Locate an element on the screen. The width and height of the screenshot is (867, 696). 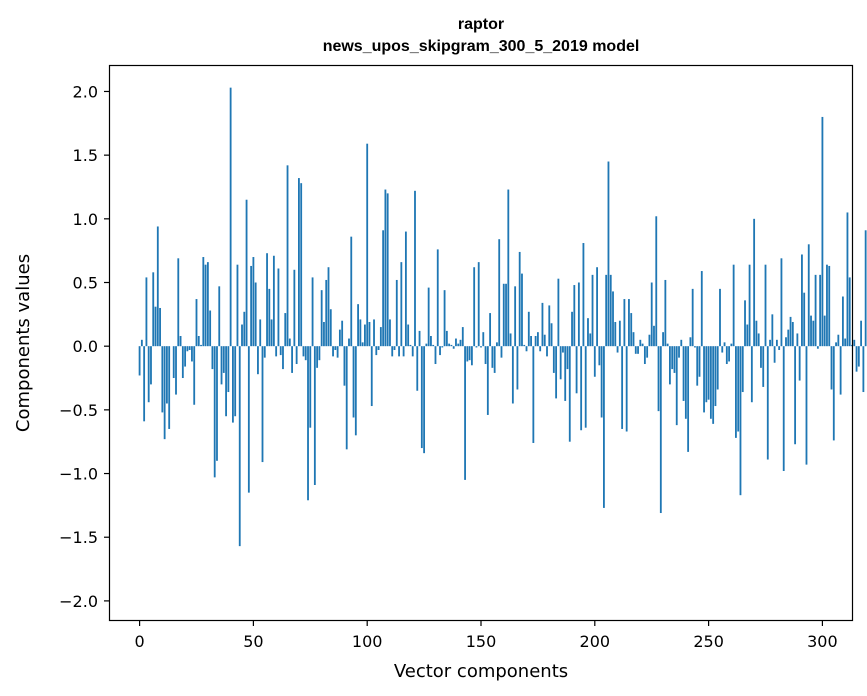
x-tick-label: 150 is located at coordinates (481, 641).